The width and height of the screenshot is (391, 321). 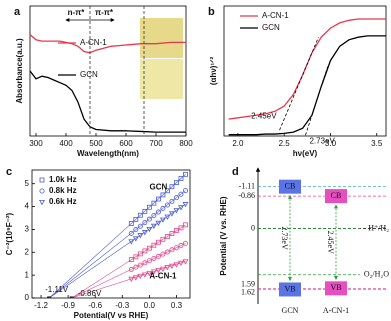 What do you see at coordinates (27, 229) in the screenshot?
I see `y-tick-label: 3` at bounding box center [27, 229].